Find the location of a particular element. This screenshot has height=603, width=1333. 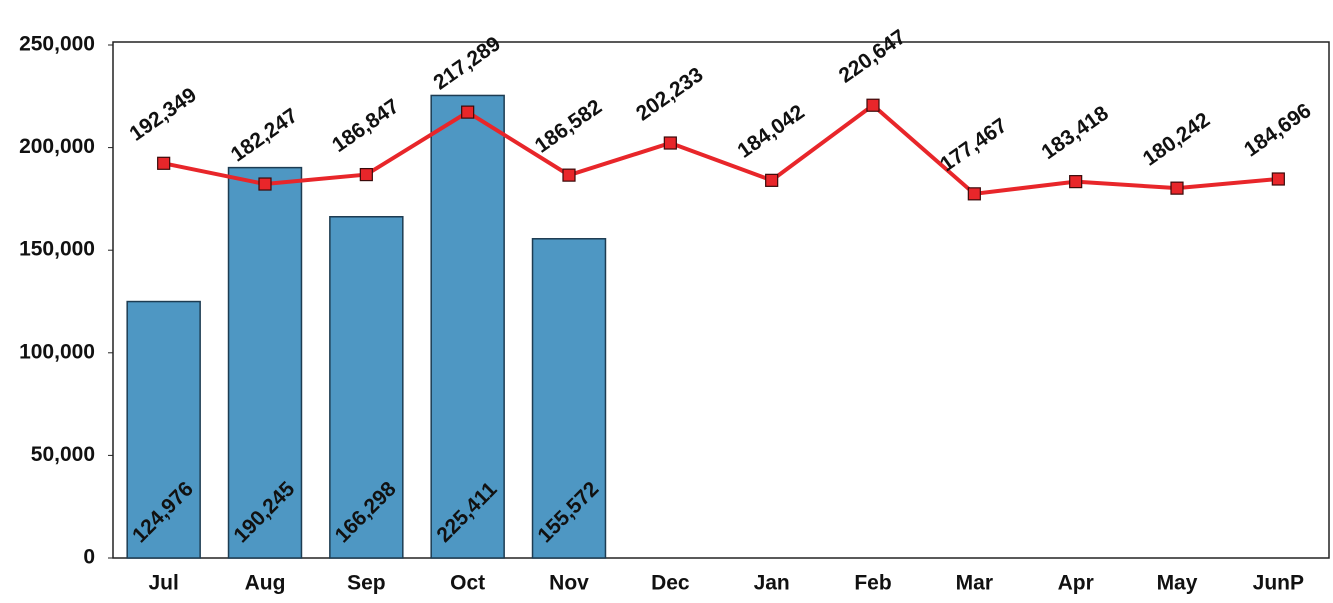

x-tick-label: Apr is located at coordinates (1076, 583).